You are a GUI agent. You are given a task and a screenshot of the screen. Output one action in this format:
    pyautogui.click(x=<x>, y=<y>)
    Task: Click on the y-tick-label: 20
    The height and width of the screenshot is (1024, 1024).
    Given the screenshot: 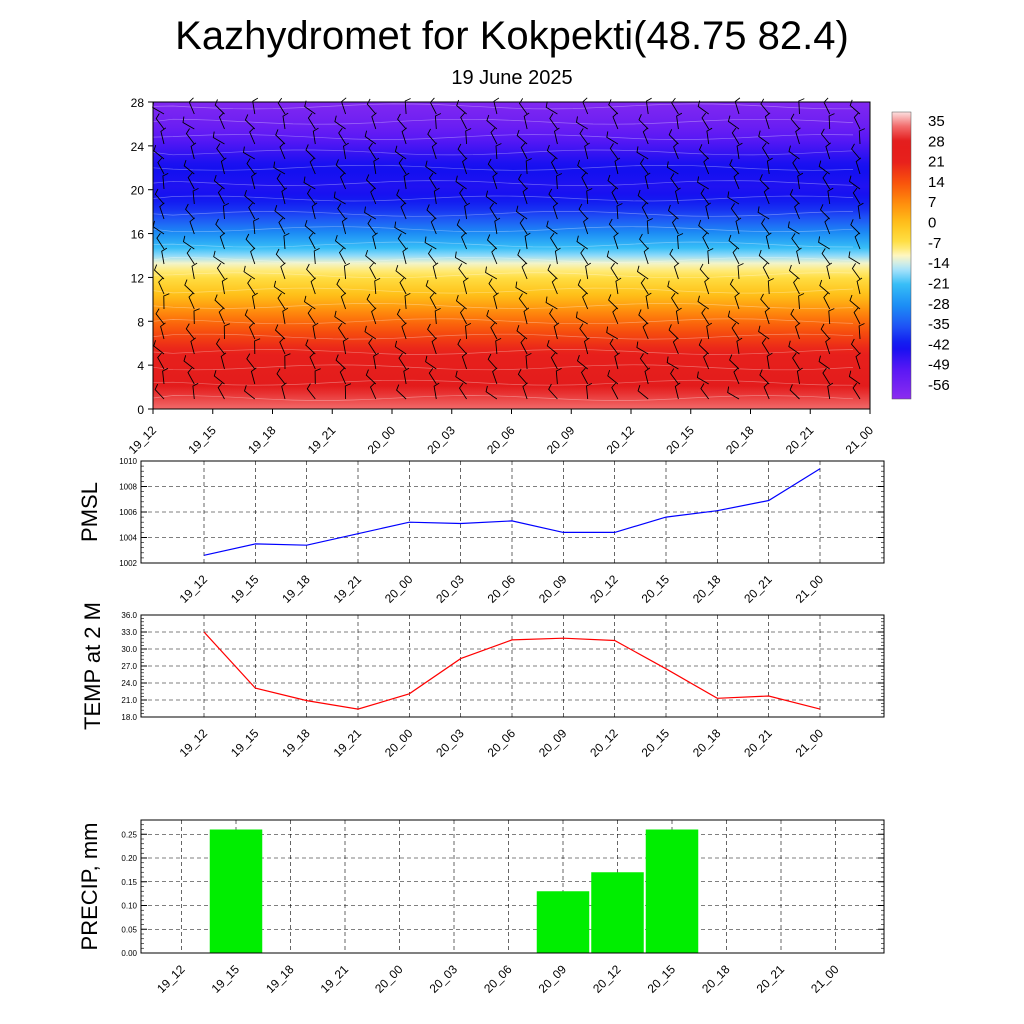 What is the action you would take?
    pyautogui.click(x=138, y=191)
    